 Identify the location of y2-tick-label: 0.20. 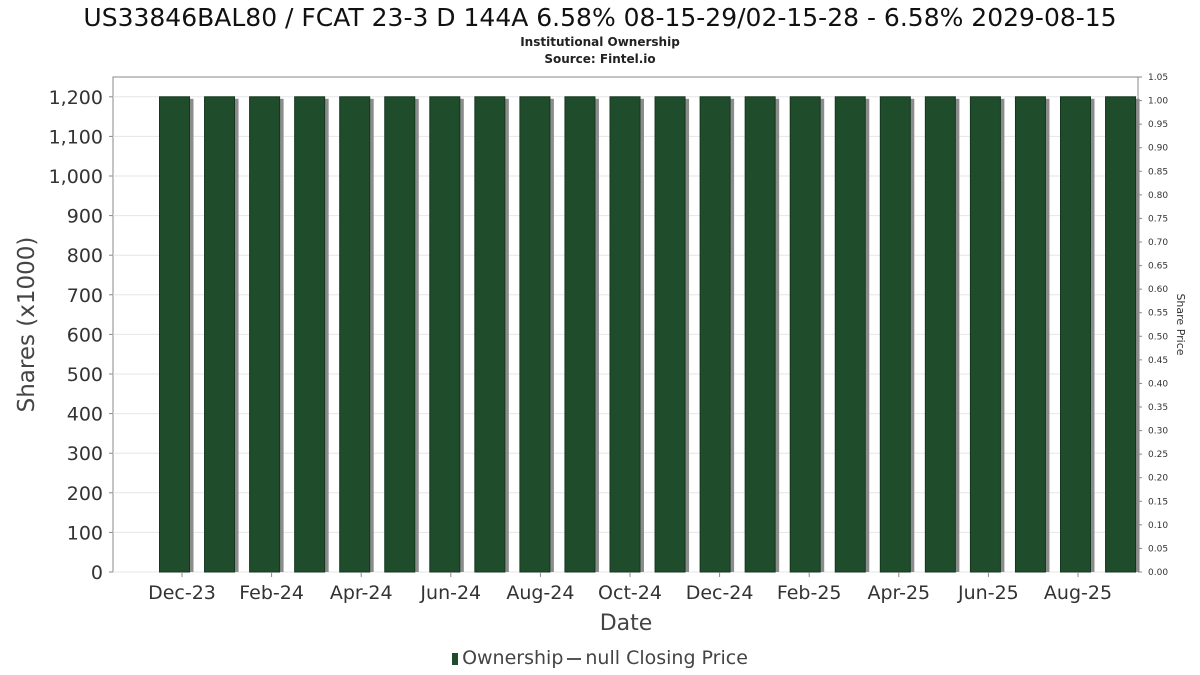
(1158, 479).